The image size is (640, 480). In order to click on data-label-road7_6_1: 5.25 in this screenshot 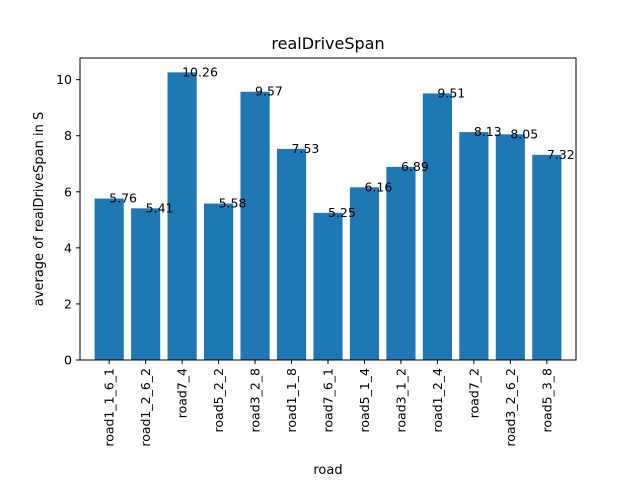, I will do `click(342, 212)`.